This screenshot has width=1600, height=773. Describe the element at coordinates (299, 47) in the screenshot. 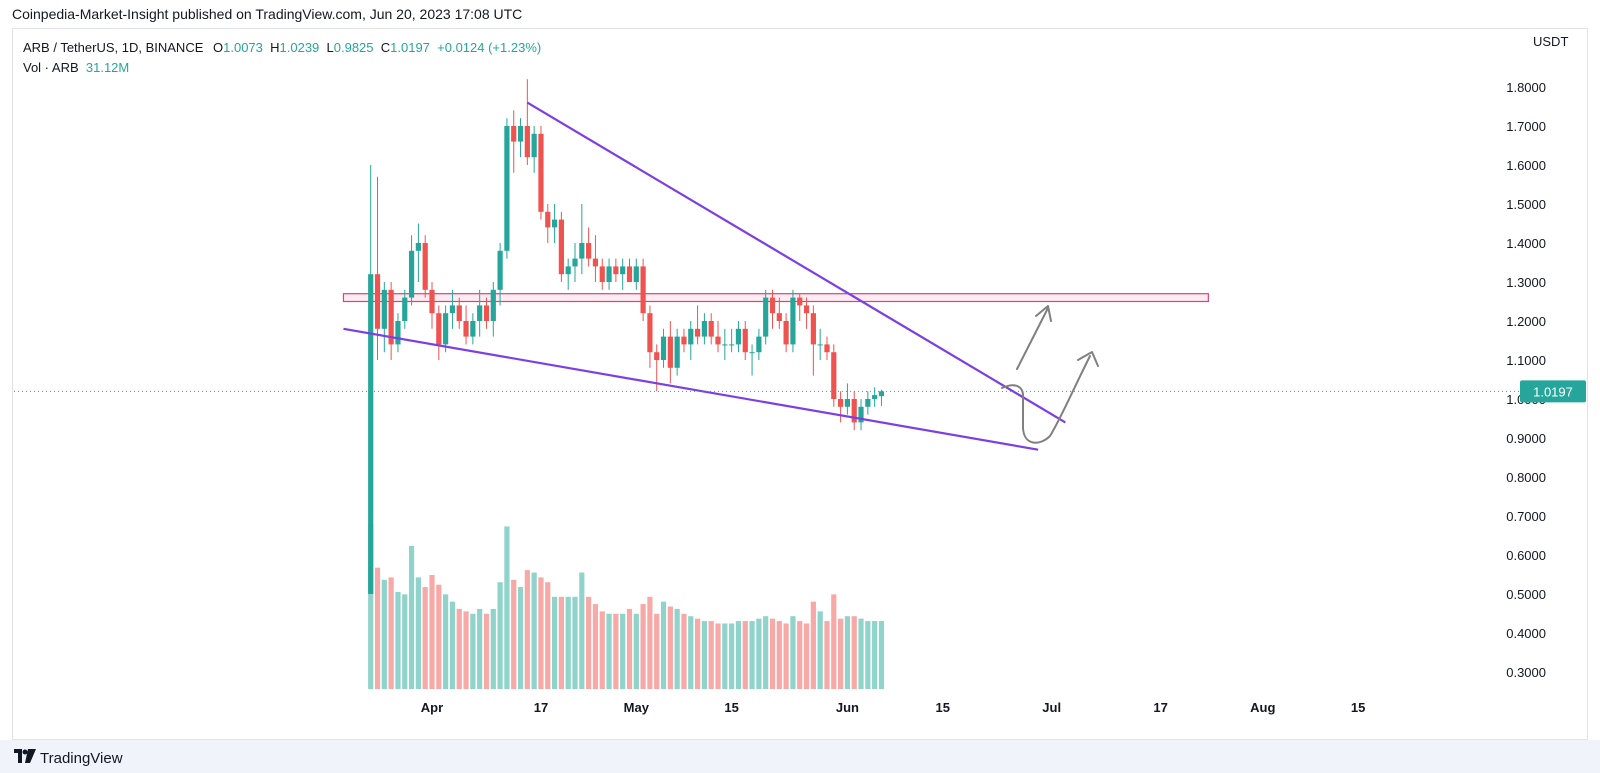

I see `high-value: 1.0239` at that location.